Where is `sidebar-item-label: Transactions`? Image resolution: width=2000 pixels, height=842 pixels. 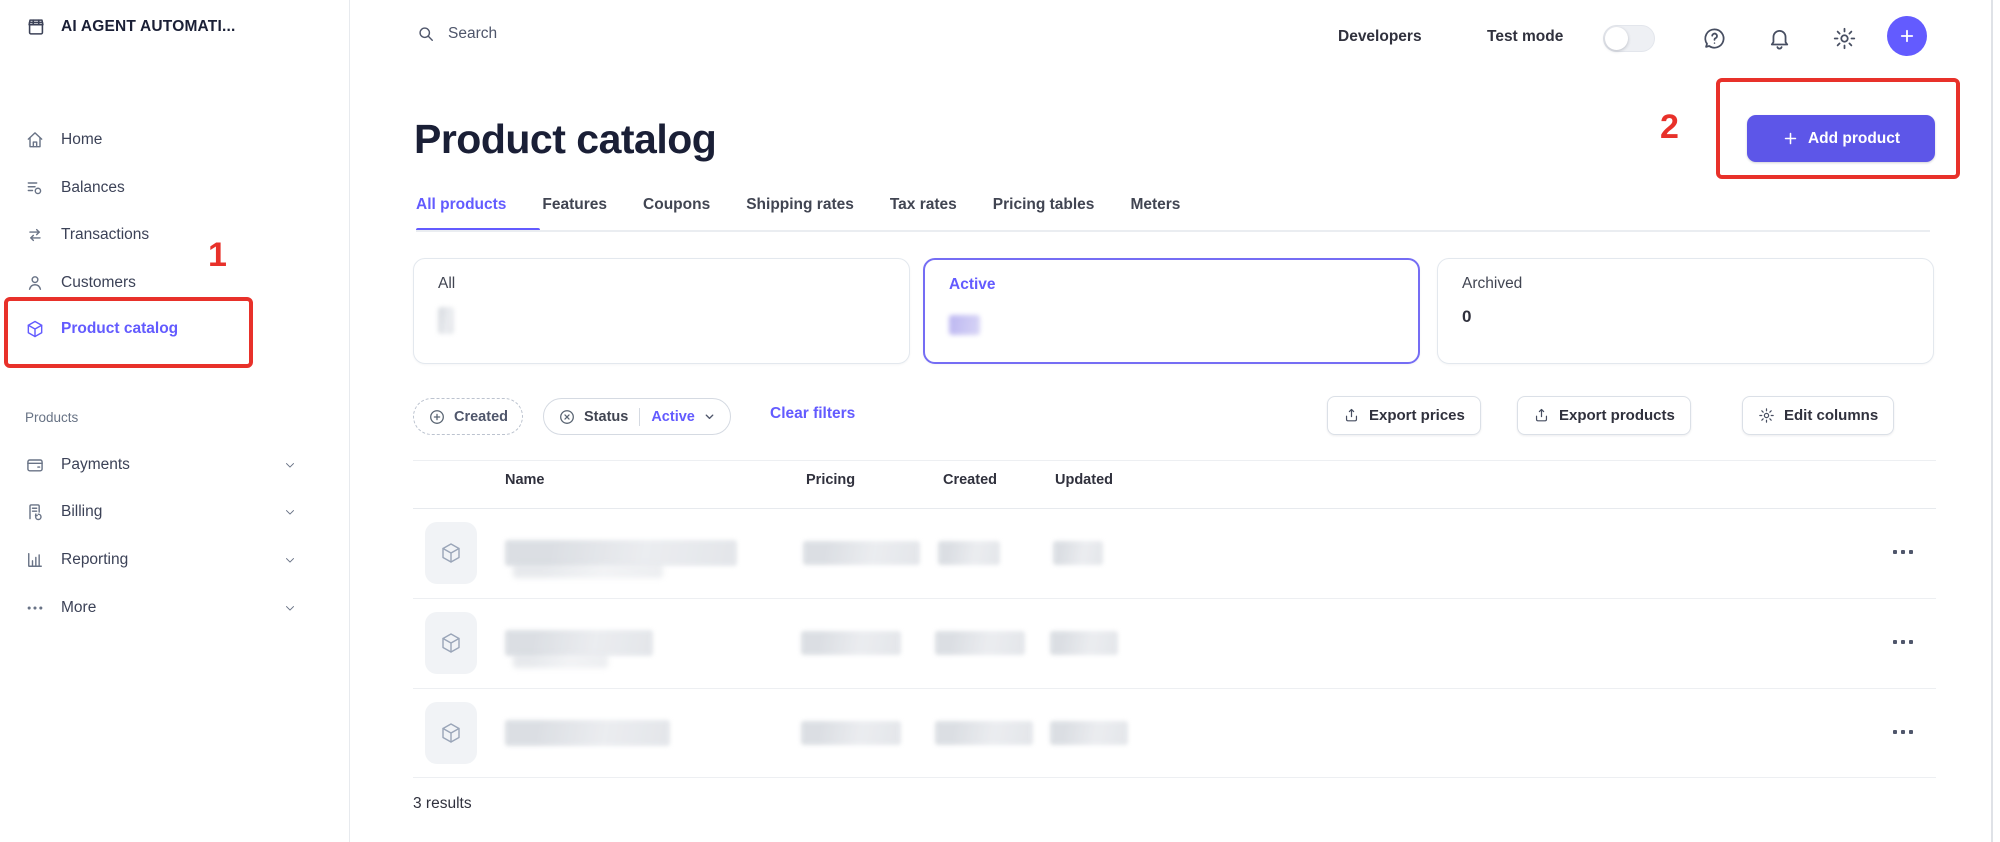
sidebar-item-label: Transactions is located at coordinates (105, 234).